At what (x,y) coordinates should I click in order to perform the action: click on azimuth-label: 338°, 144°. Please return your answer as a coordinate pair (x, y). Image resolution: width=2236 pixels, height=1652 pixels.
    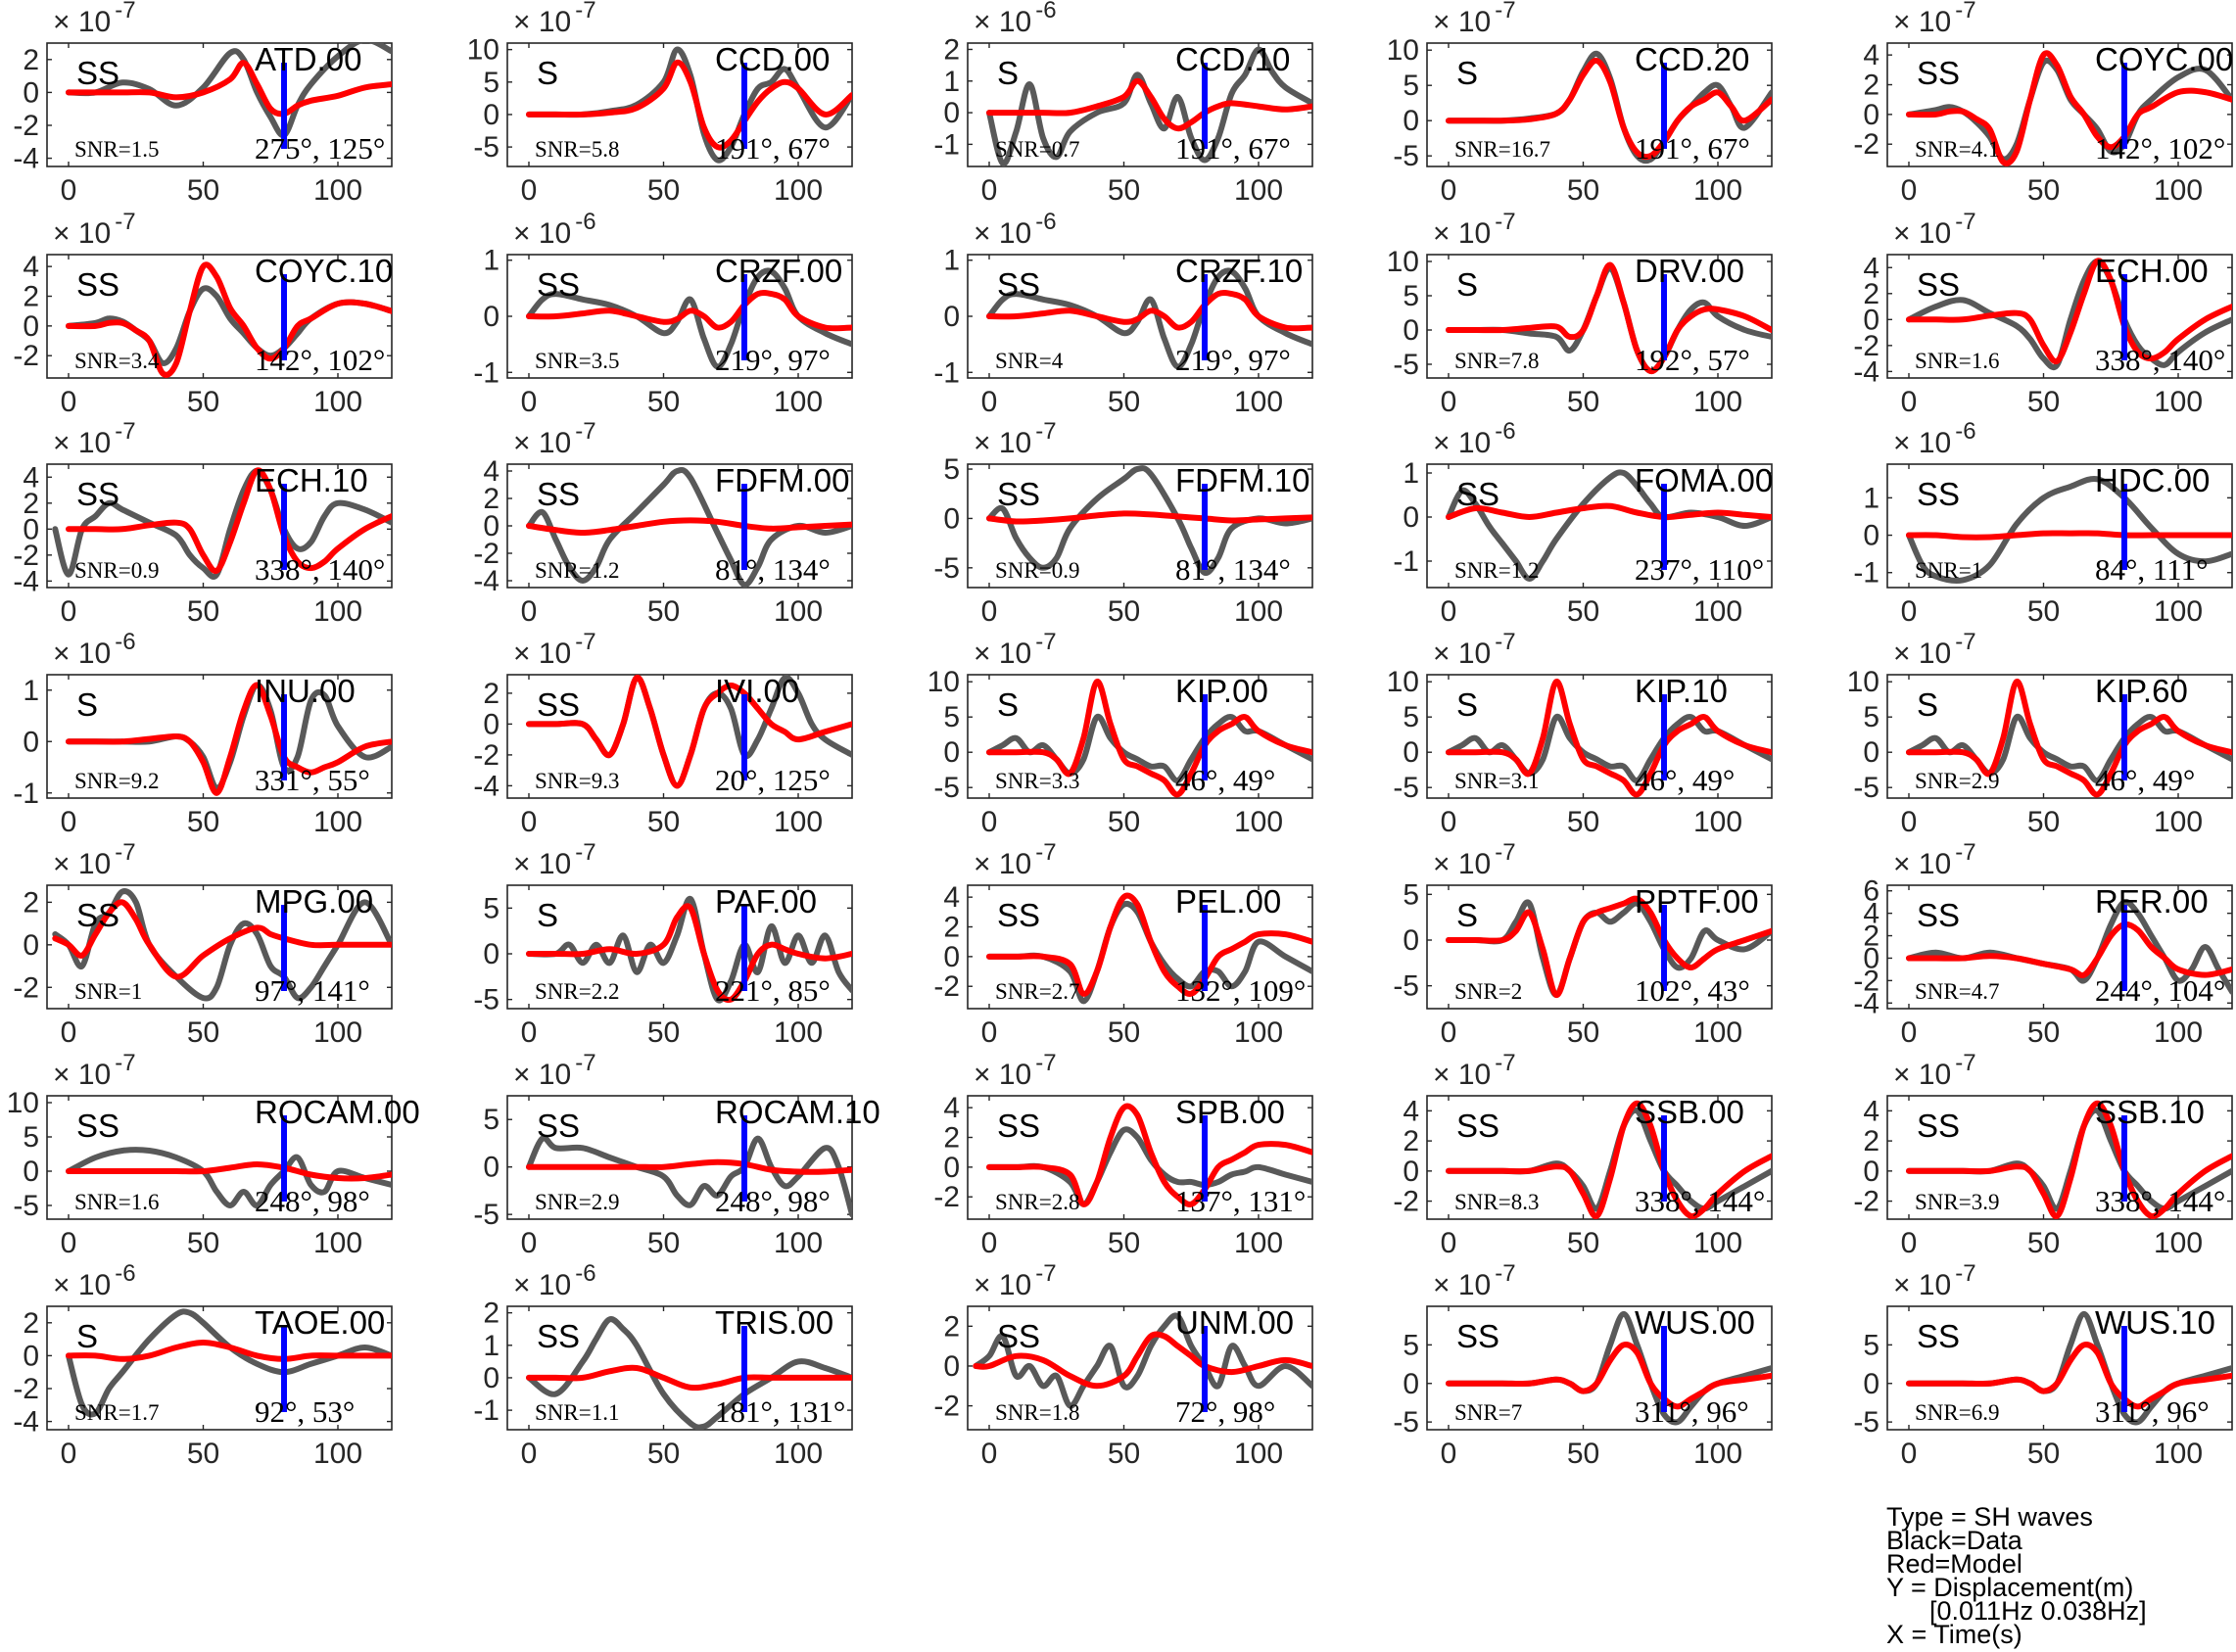
    Looking at the image, I should click on (1700, 1201).